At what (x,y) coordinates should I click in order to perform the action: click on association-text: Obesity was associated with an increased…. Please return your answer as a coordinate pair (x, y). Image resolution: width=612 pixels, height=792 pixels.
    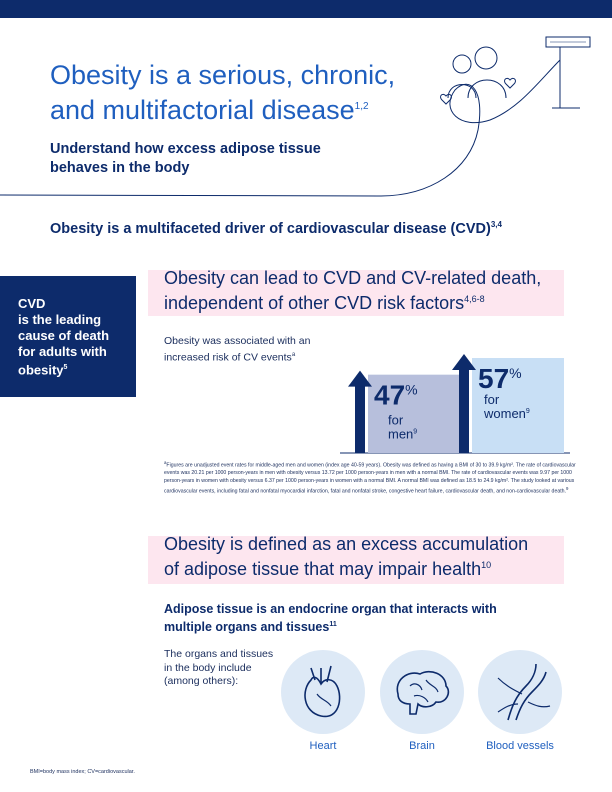
    Looking at the image, I should click on (237, 349).